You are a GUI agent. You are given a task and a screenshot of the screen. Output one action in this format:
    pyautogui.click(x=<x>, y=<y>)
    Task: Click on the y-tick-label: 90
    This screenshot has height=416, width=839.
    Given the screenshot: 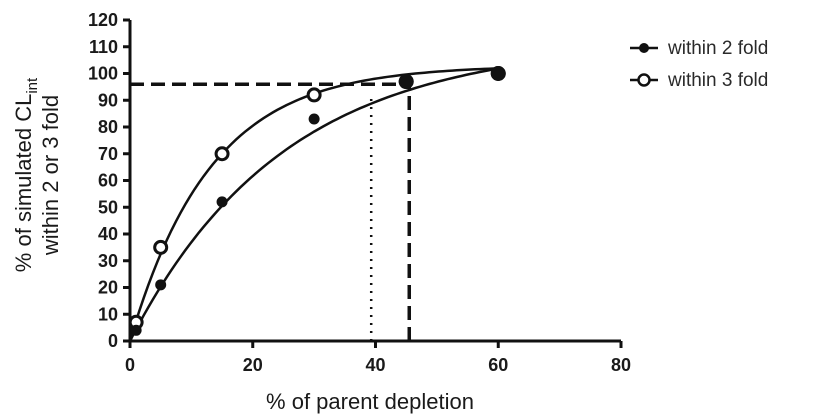 What is the action you would take?
    pyautogui.click(x=108, y=100)
    